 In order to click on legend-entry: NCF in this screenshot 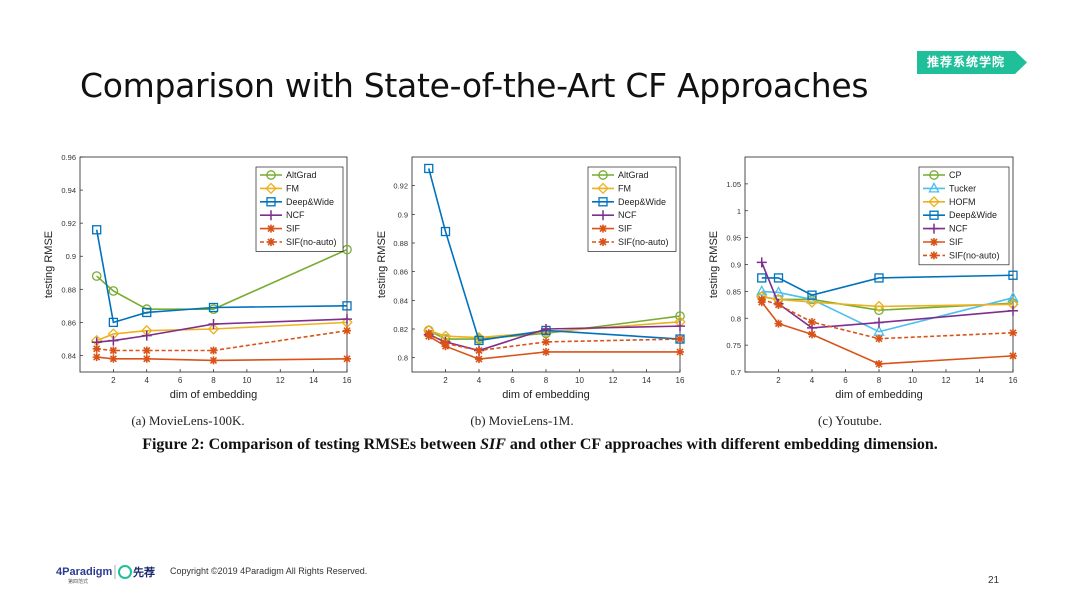, I will do `click(958, 229)`.